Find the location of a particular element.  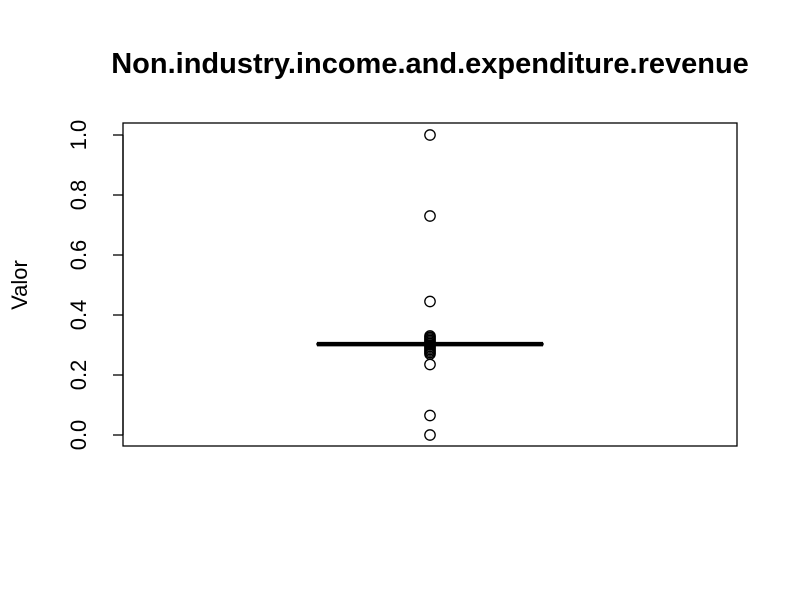

y-axis-ticks: 0.0 0.2 0.4 0.6 0.8 1.0 is located at coordinates (94, 285).